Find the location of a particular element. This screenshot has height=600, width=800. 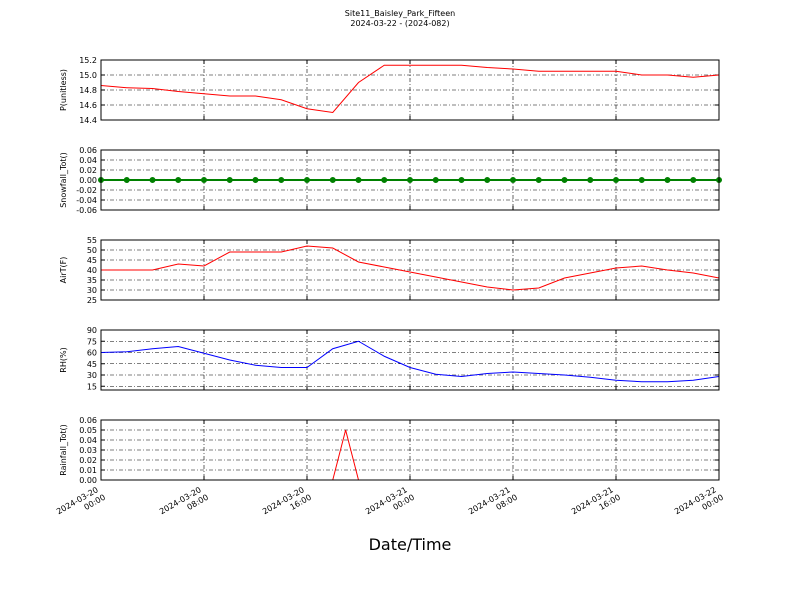

panel: 15 30 45 60 75 90 RH(%) is located at coordinates (389, 358).